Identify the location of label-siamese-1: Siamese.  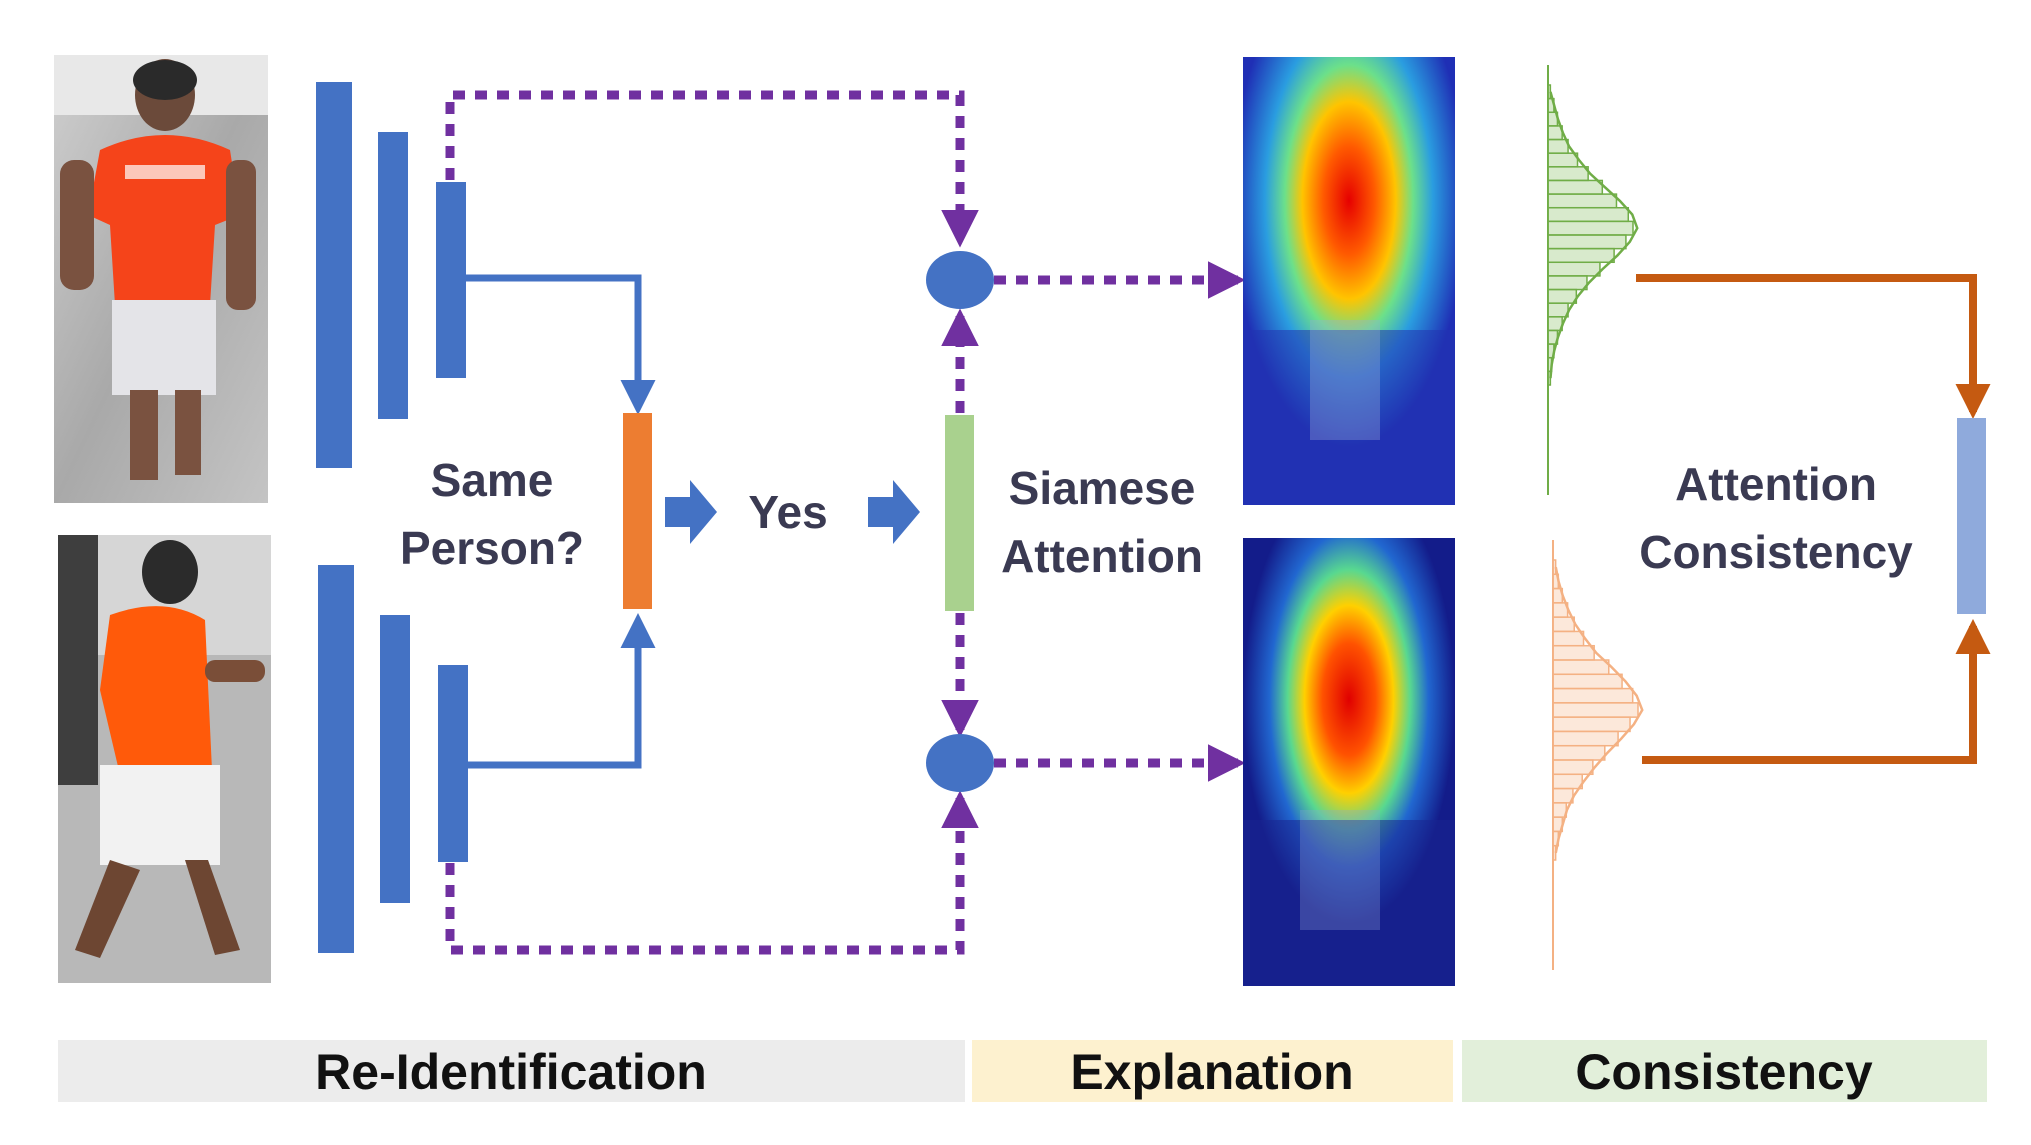
(1102, 488).